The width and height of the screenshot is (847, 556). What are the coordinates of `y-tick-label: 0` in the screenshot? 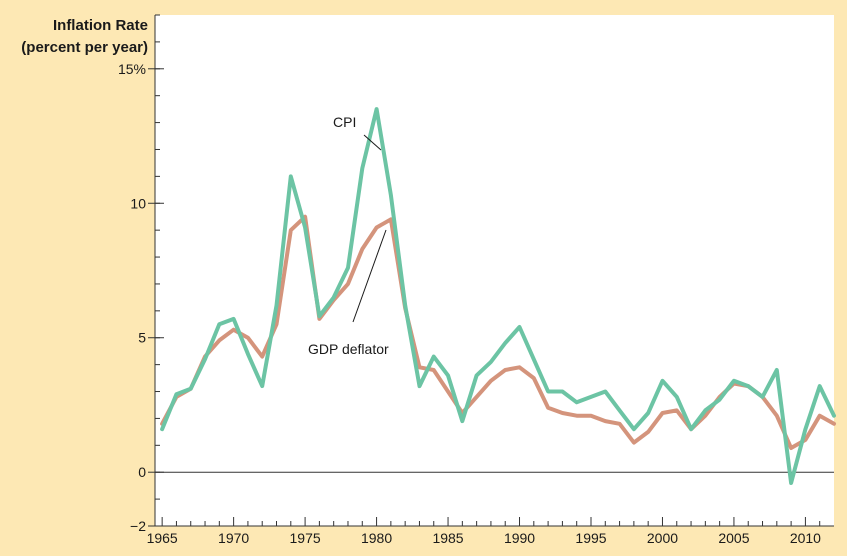 It's located at (142, 472).